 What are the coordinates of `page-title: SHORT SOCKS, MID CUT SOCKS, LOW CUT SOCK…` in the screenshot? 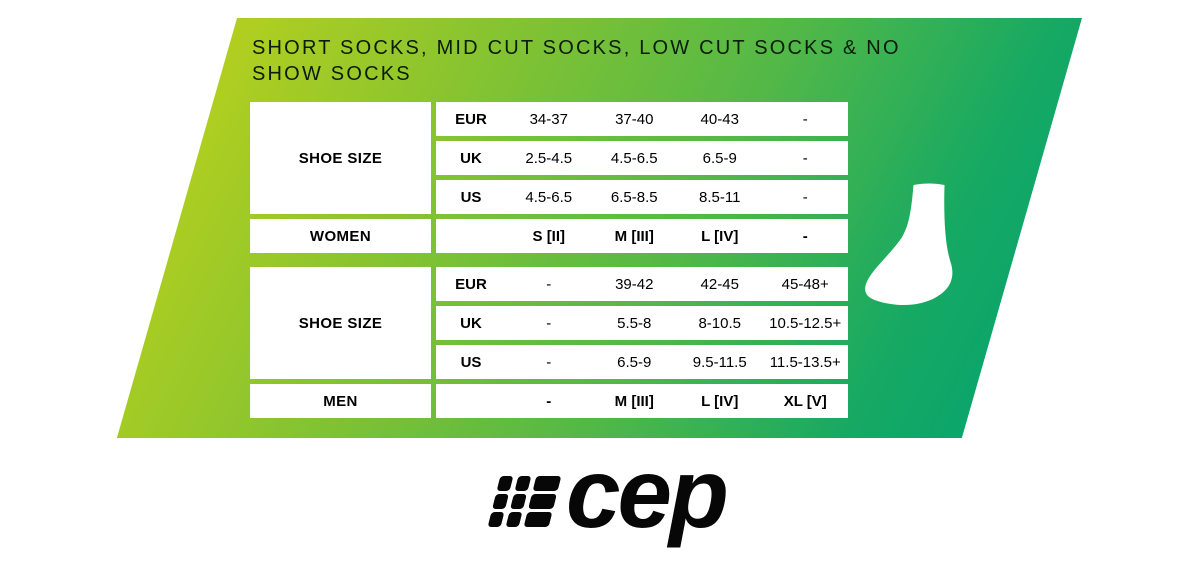 It's located at (602, 61).